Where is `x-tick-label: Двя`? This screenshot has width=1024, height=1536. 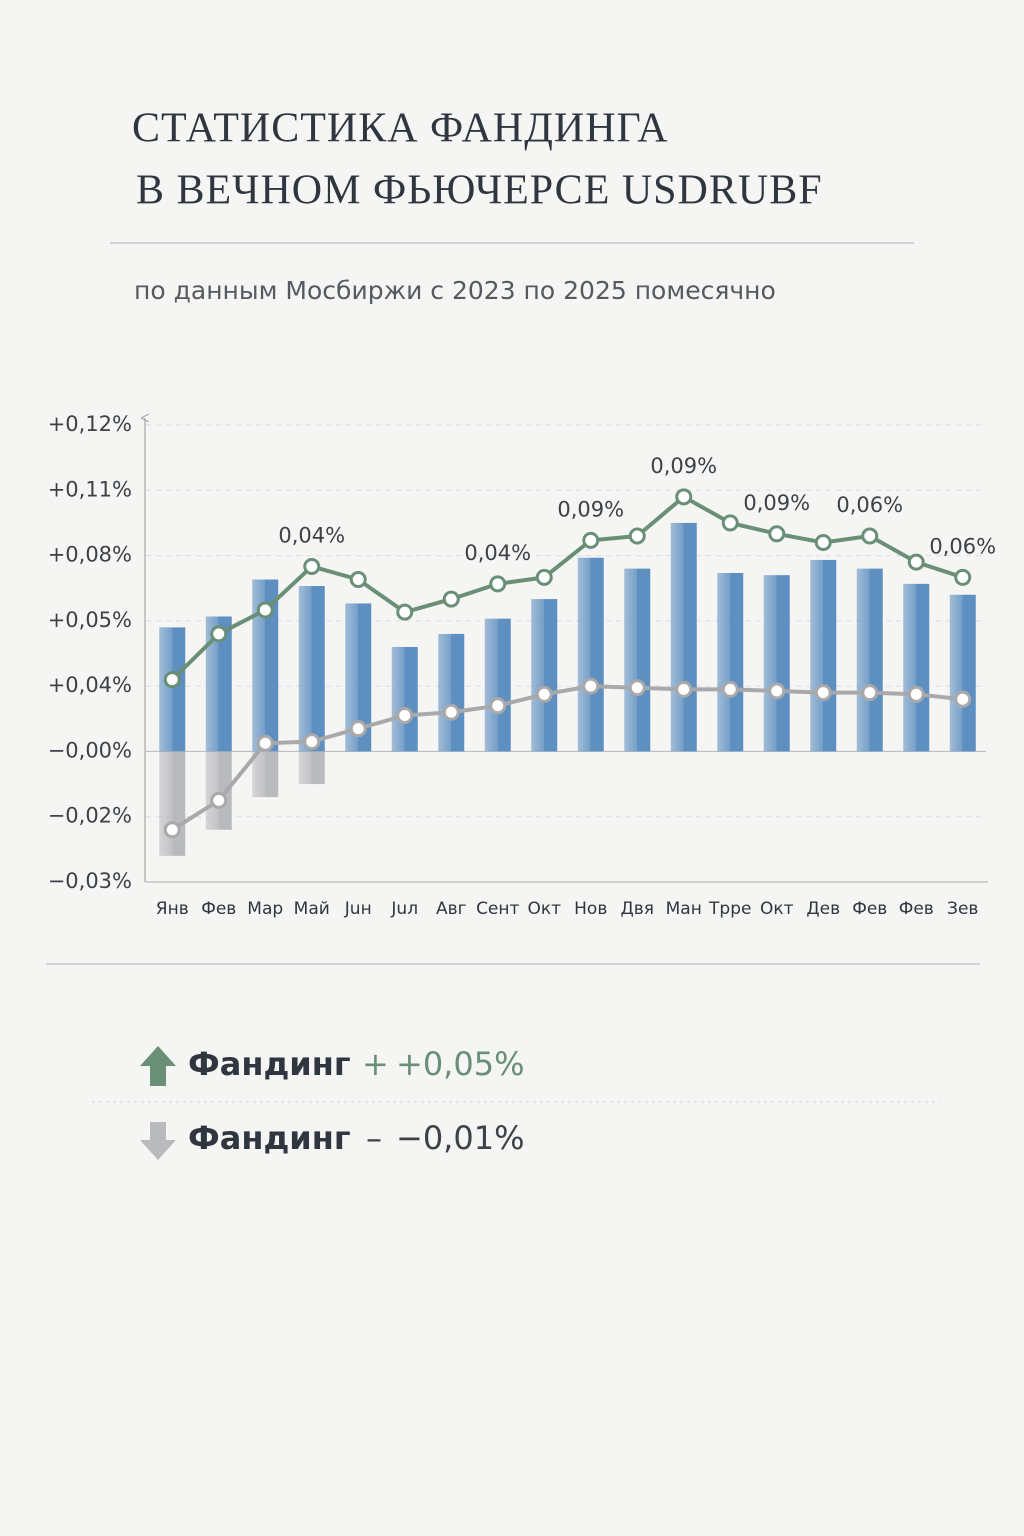 x-tick-label: Двя is located at coordinates (637, 909).